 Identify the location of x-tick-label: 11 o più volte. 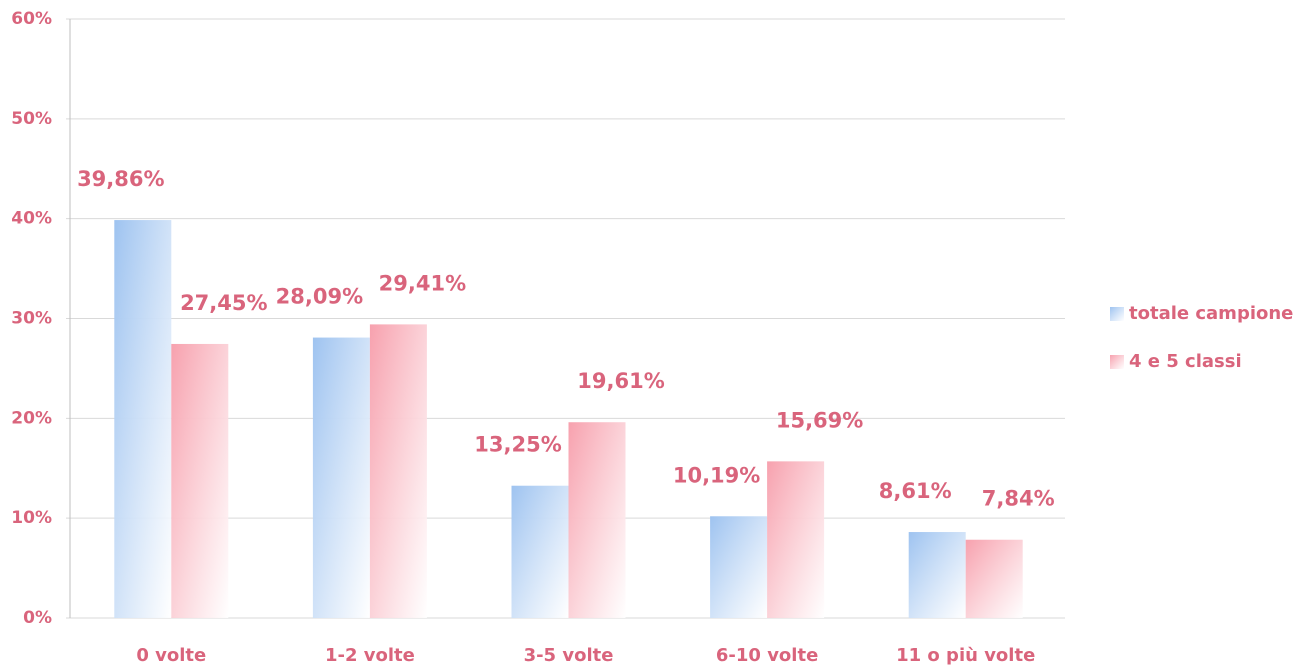
(965, 655).